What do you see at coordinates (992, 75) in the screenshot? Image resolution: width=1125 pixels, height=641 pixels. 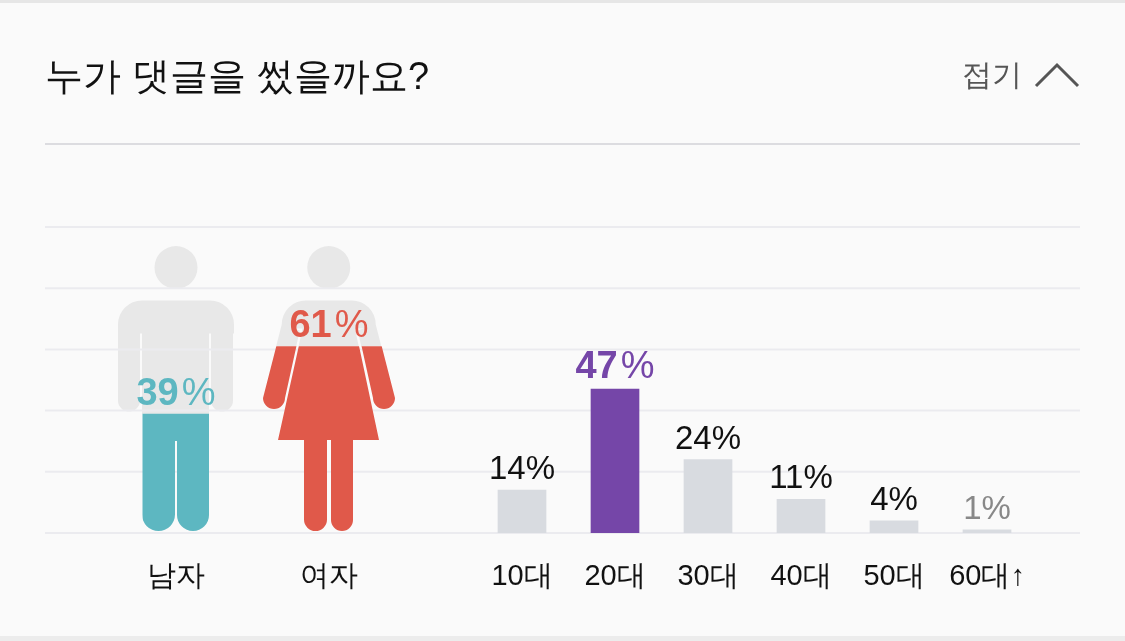 I see `text: 접기` at bounding box center [992, 75].